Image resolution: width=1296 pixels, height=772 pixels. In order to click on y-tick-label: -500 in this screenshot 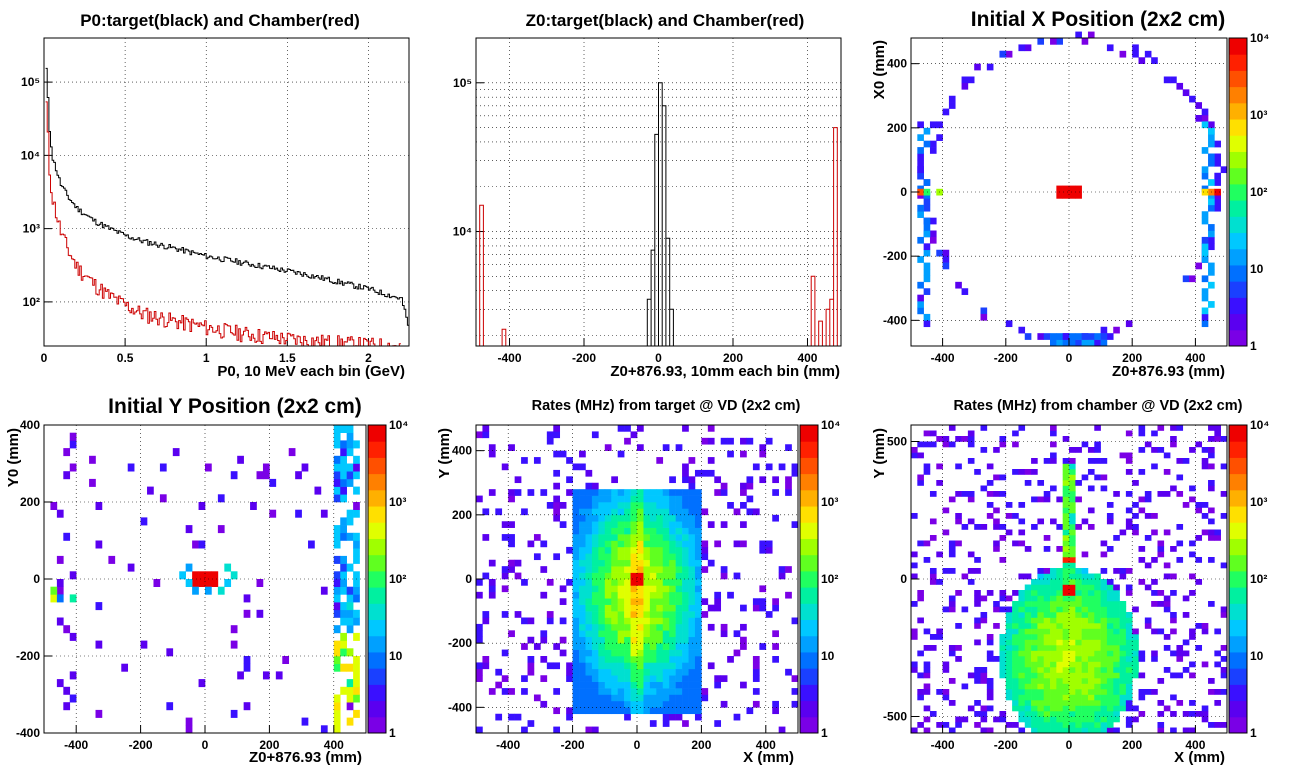, I will do `click(895, 717)`.